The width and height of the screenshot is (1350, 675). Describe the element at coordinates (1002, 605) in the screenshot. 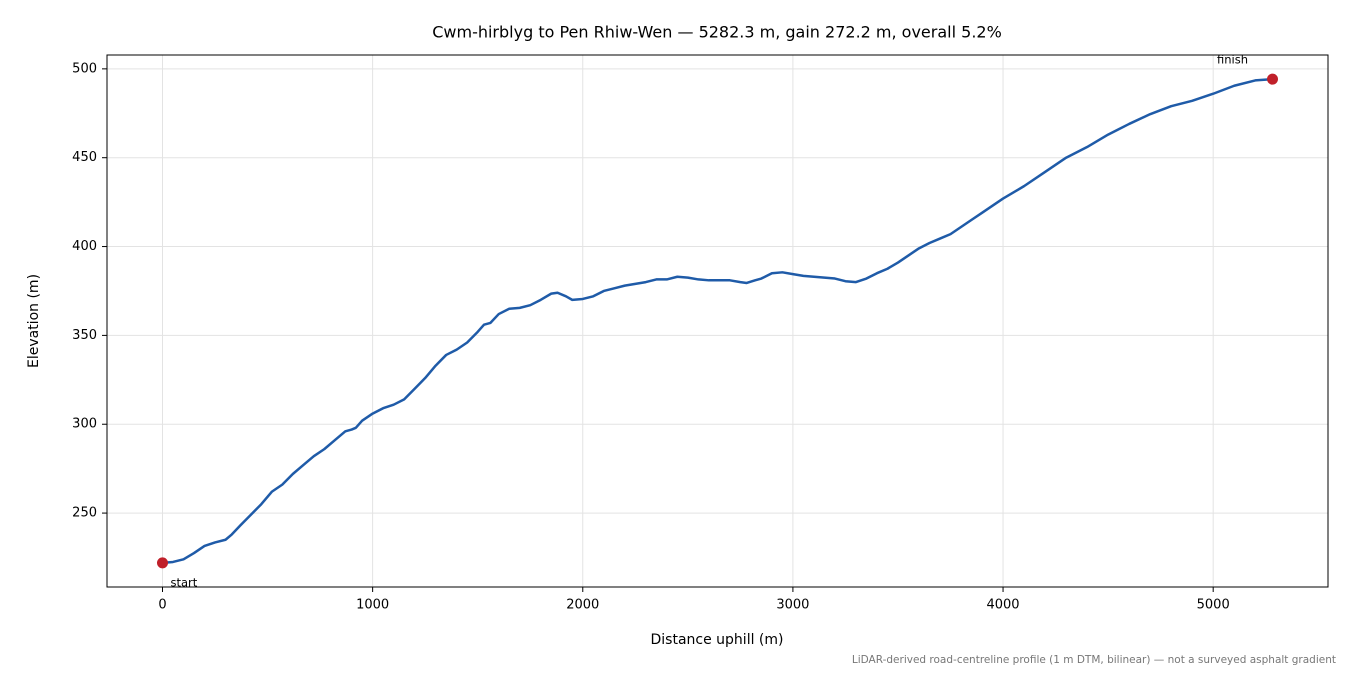

I see `x-tick-label: 4000` at that location.